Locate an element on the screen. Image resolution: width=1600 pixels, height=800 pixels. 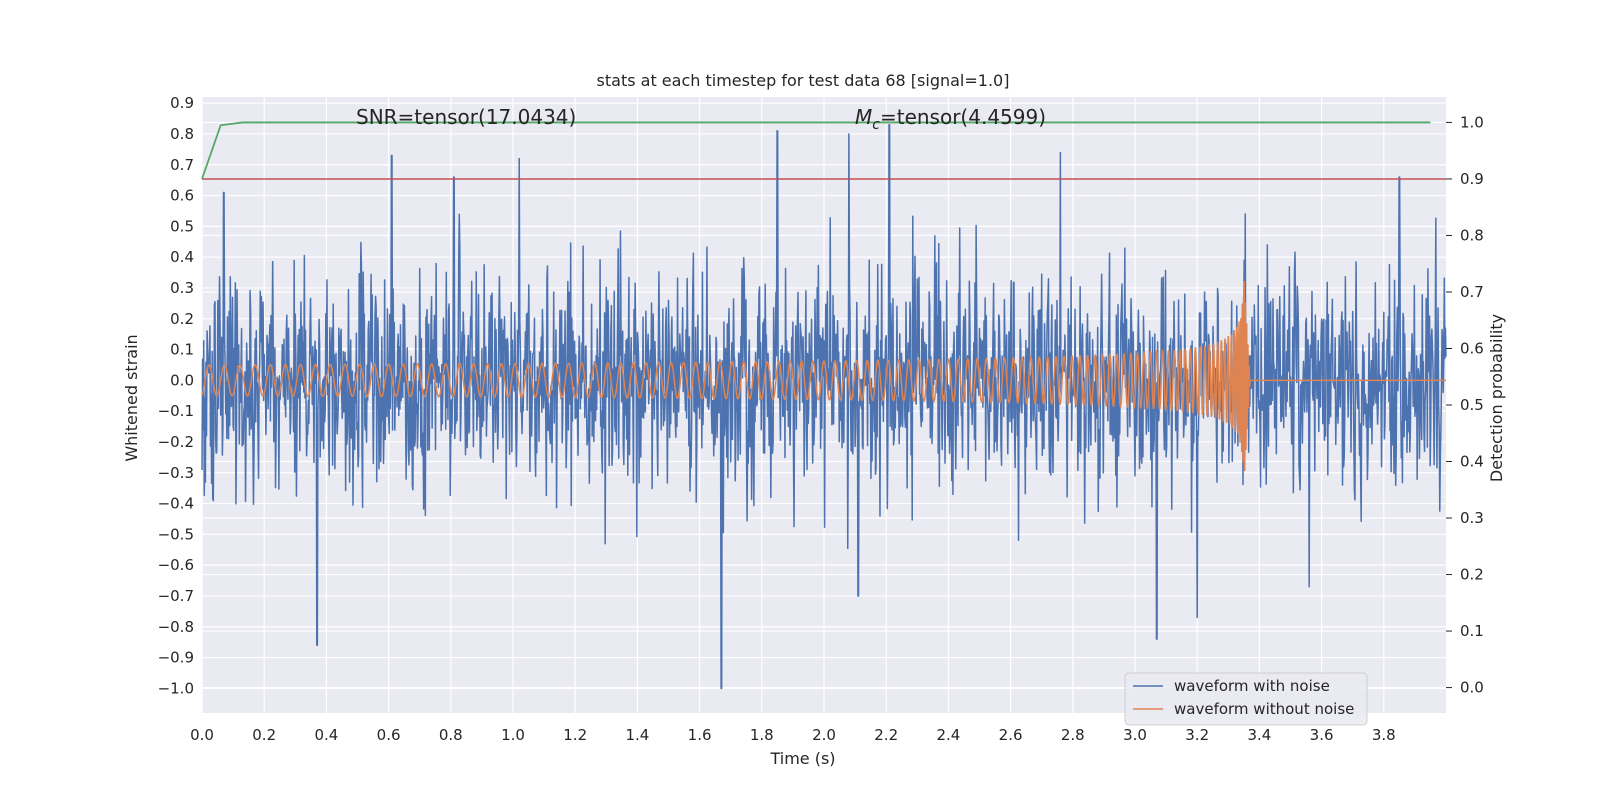
x-tick-label: 1.6 is located at coordinates (700, 735).